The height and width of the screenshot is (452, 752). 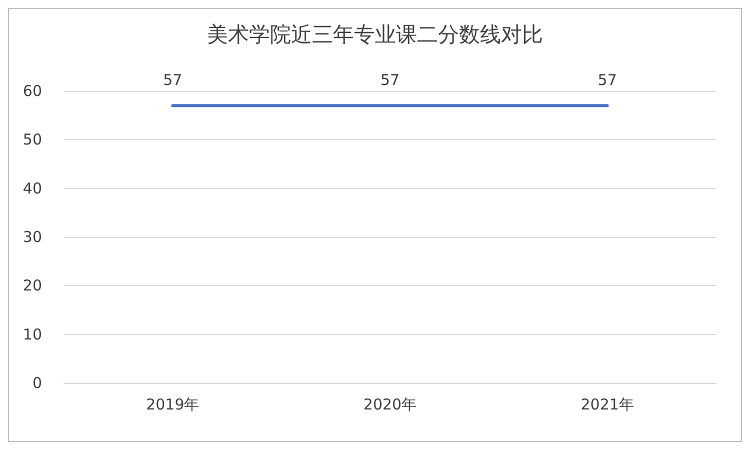 What do you see at coordinates (32, 139) in the screenshot?
I see `y-tick-label: 50` at bounding box center [32, 139].